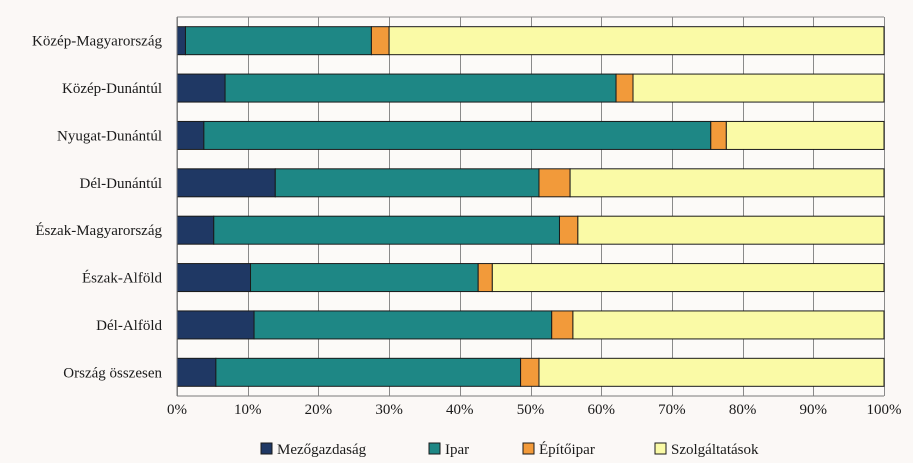  I want to click on legend-label: Szolgáltatások, so click(715, 450).